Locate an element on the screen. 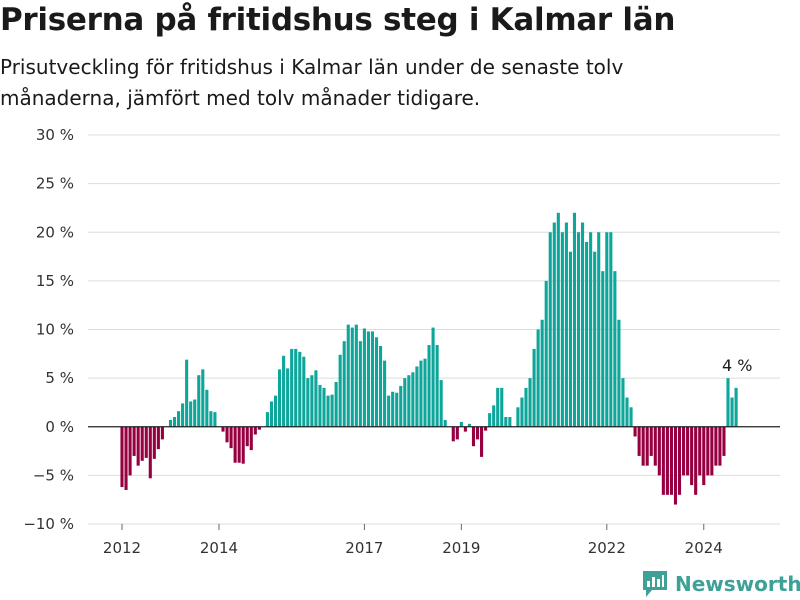 The image size is (800, 600). y-tick-label: 20 % is located at coordinates (55, 232).